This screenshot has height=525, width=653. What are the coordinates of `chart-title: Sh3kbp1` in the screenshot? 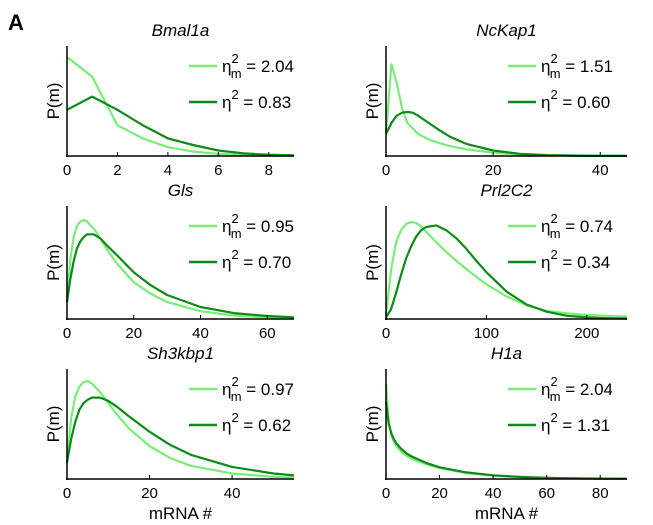 It's located at (180, 353).